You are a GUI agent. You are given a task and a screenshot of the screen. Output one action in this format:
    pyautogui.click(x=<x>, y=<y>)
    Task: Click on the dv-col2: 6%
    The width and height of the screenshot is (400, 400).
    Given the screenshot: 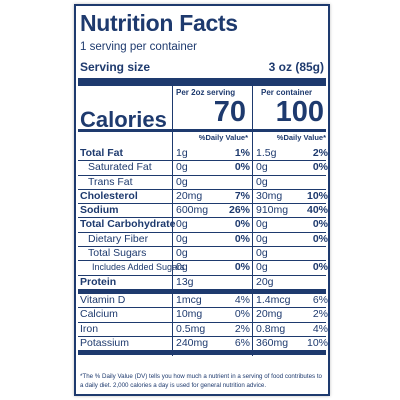 What is the action you would take?
    pyautogui.click(x=320, y=299)
    